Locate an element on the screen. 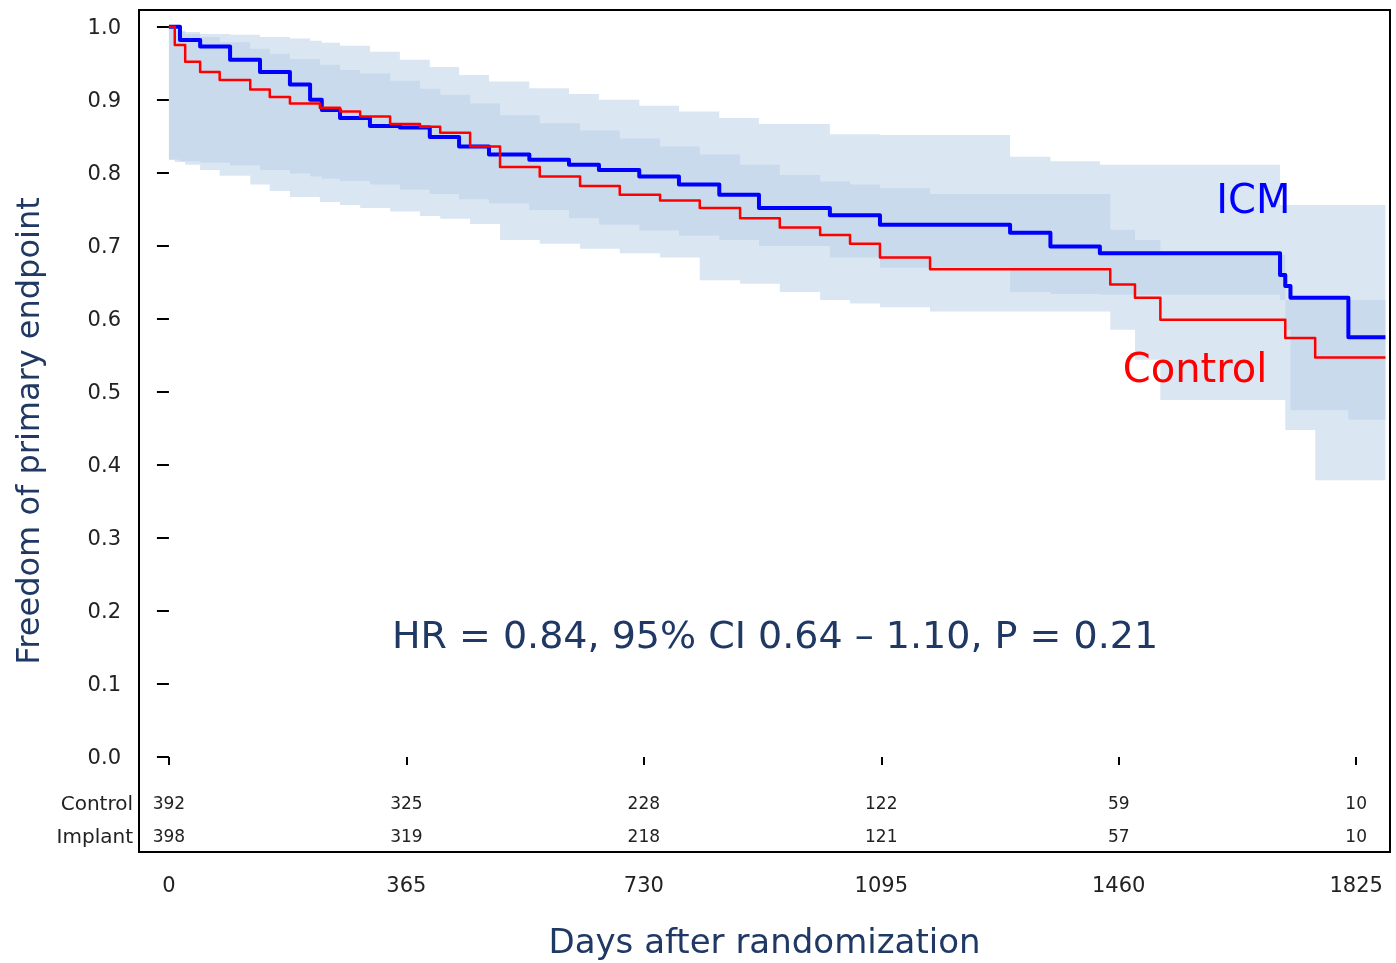 Image resolution: width=1396 pixels, height=963 pixels. y-tick-label: 0.2 is located at coordinates (104, 611).